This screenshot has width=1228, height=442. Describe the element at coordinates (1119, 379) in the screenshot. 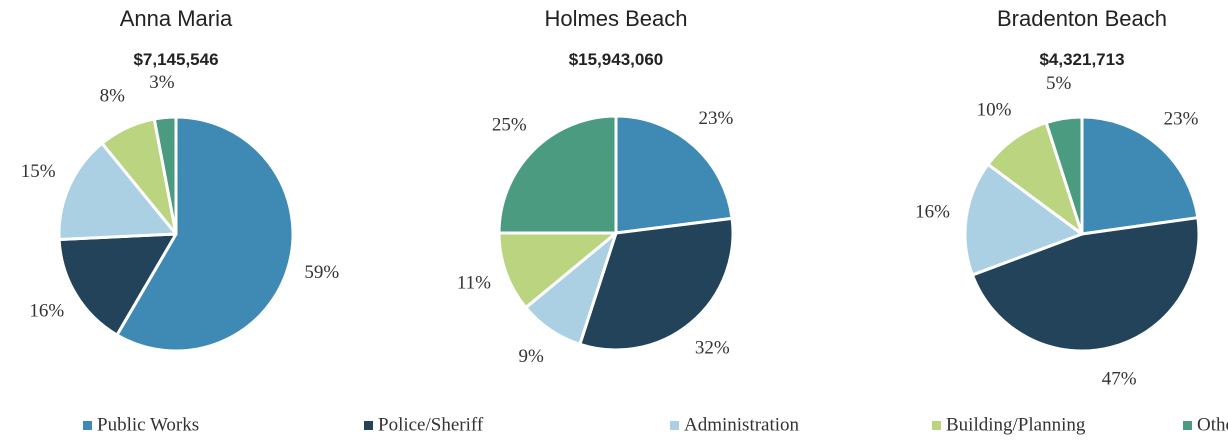

I see `data-label: 47%` at that location.